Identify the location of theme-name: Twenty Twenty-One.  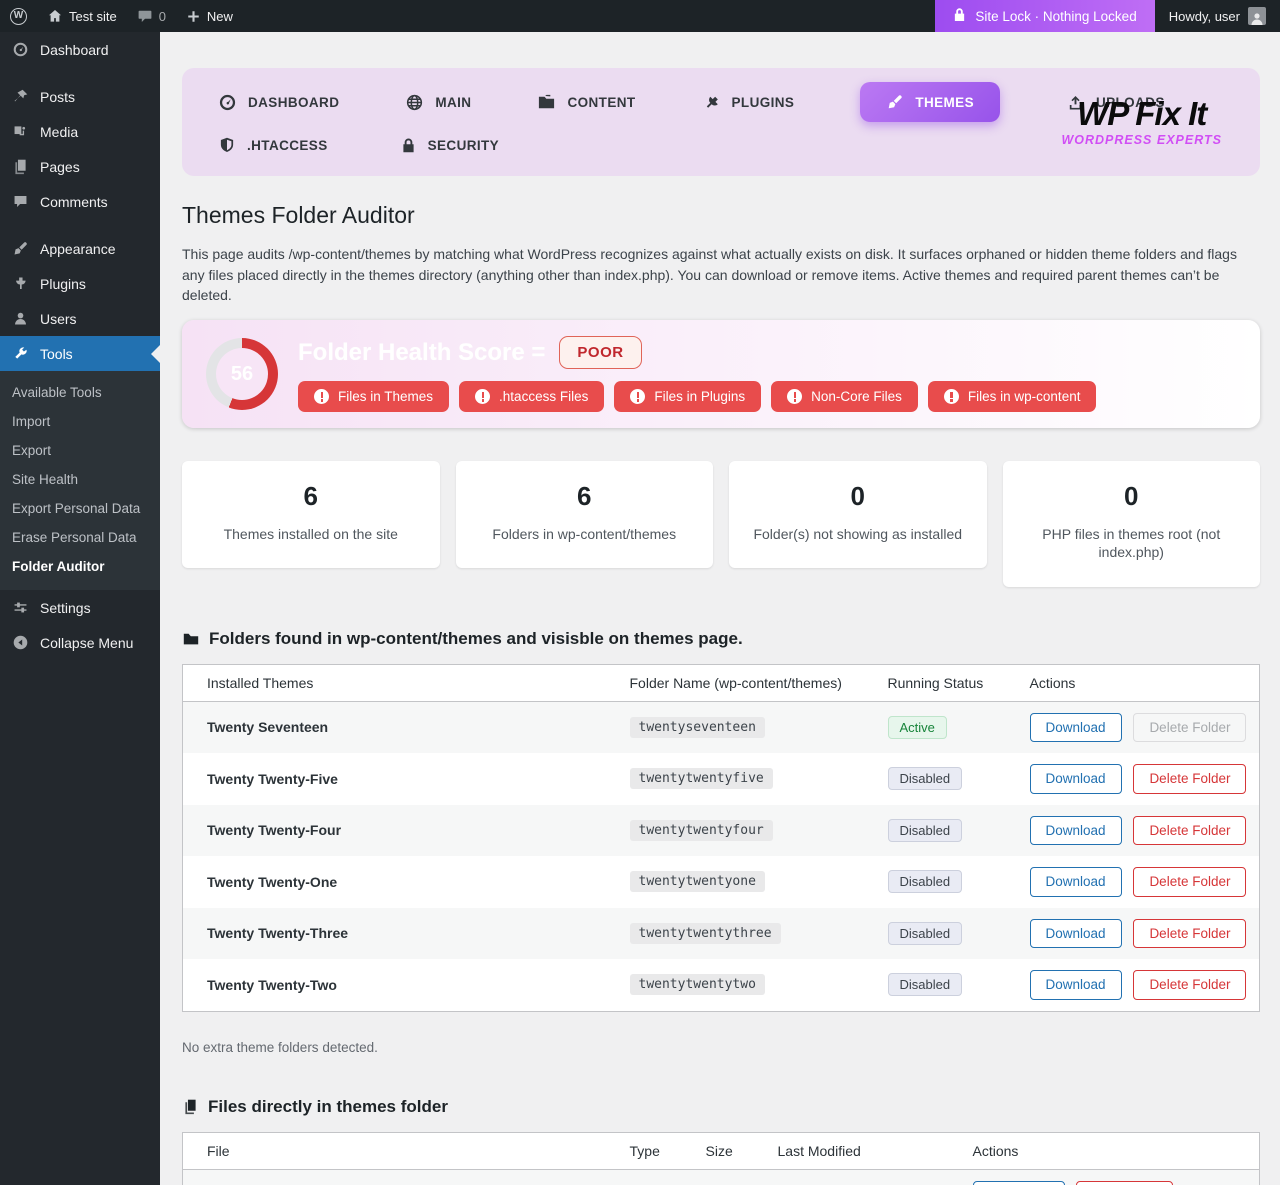
(272, 881).